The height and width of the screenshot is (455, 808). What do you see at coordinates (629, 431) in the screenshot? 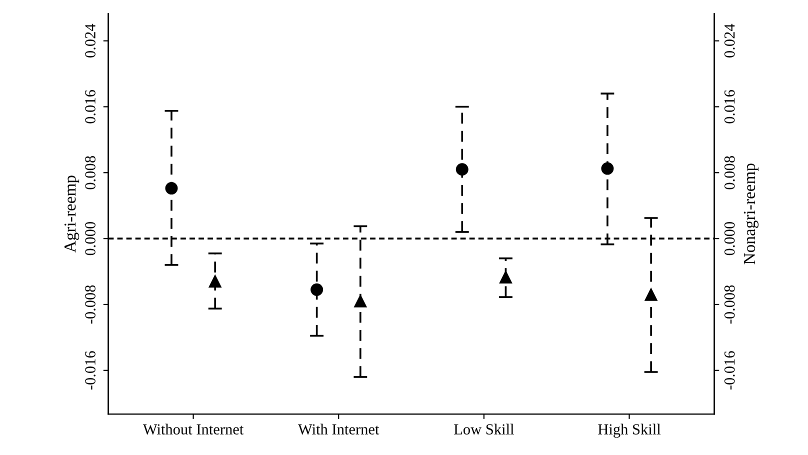
I see `x-tick-label: High Skill` at bounding box center [629, 431].